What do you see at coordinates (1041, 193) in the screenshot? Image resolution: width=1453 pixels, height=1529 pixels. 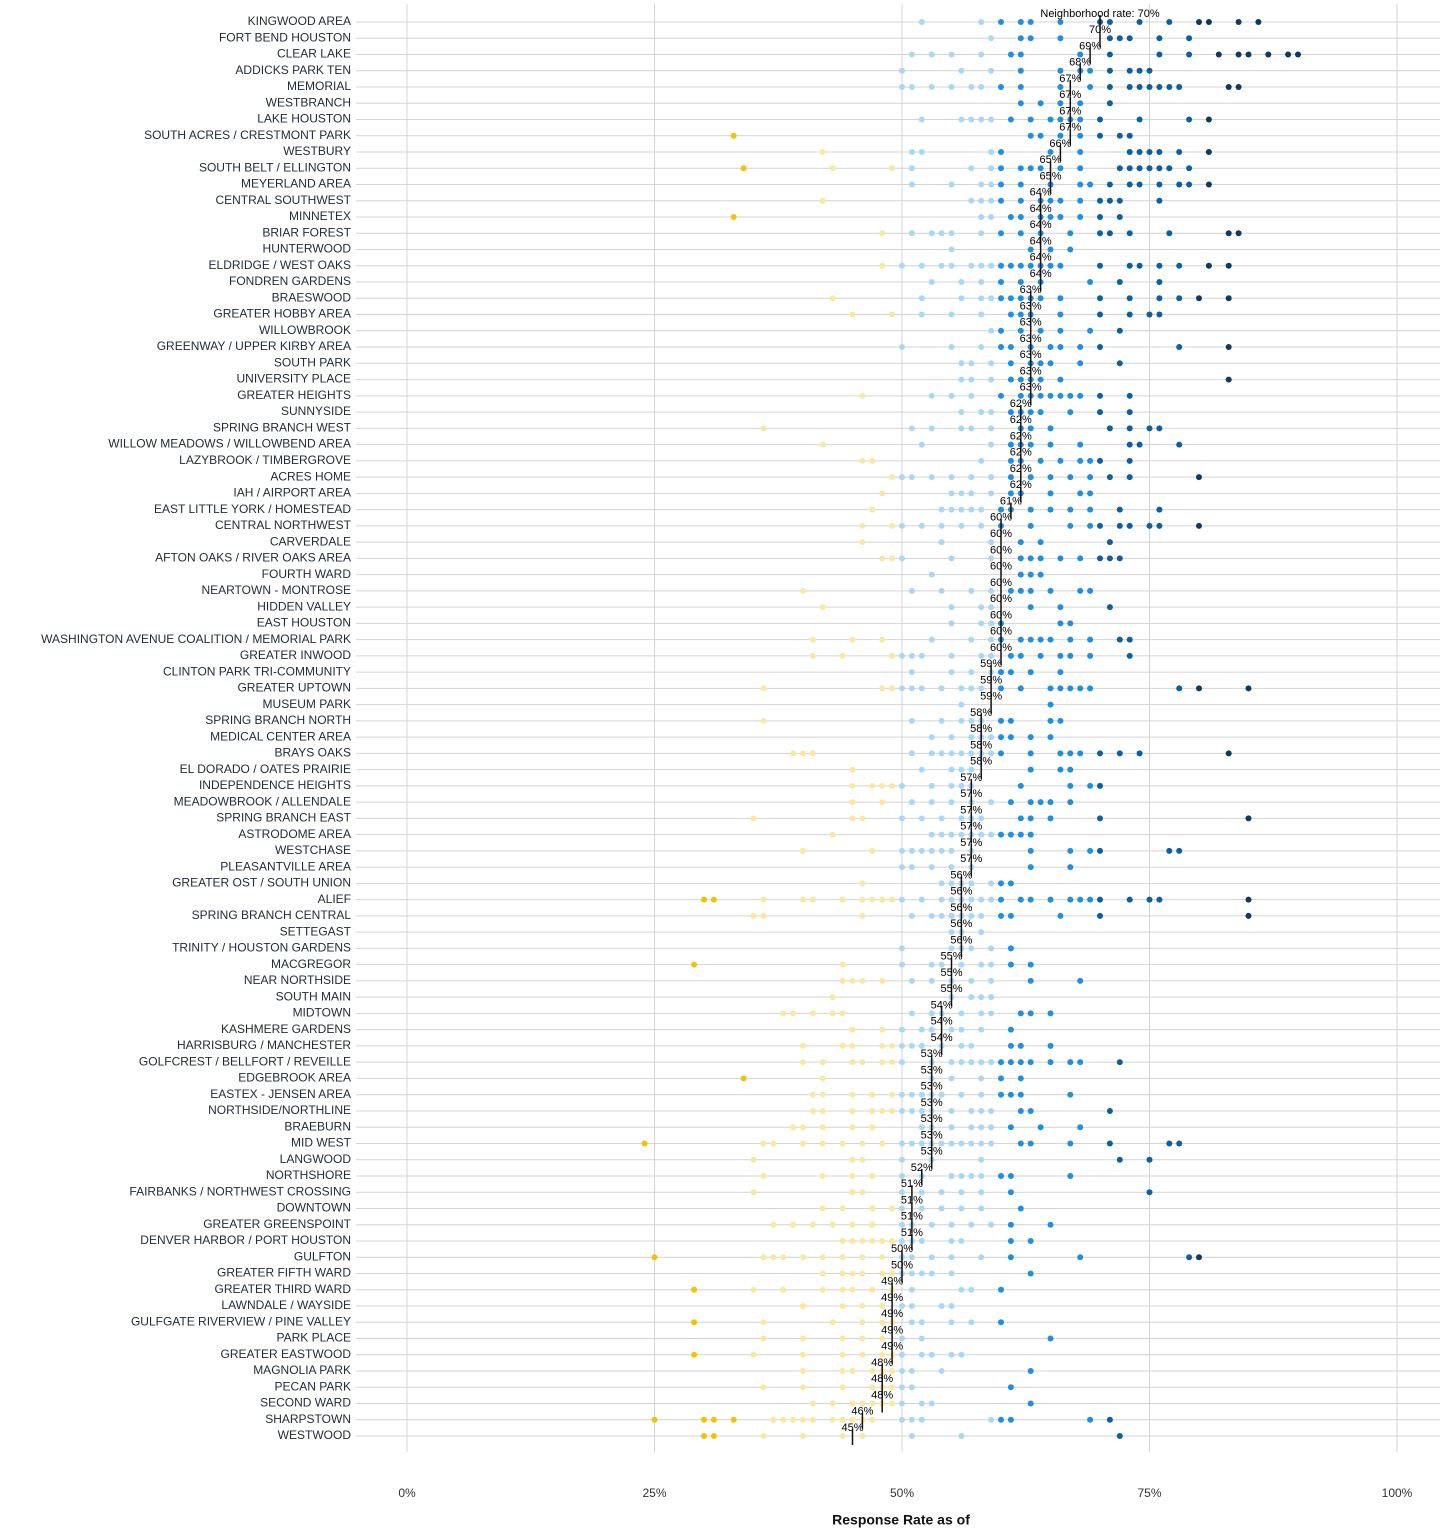 I see `rate-label: 64%` at bounding box center [1041, 193].